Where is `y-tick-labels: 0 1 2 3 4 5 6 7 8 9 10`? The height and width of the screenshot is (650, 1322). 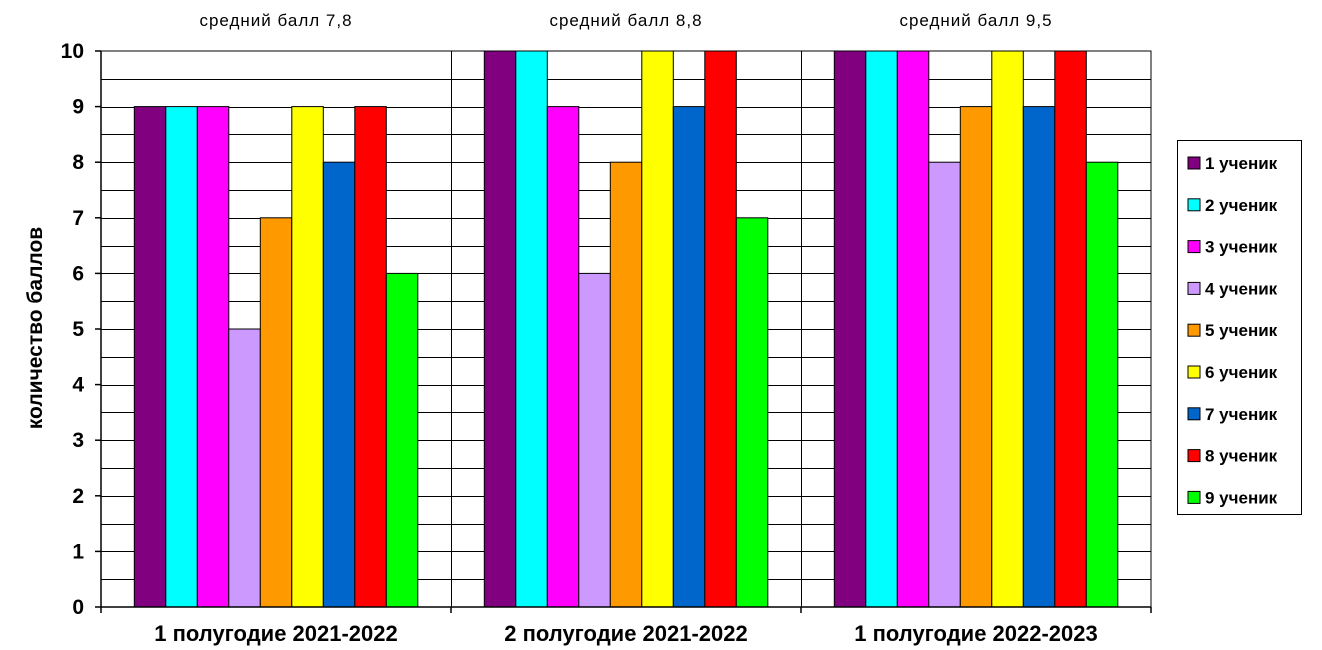 y-tick-labels: 0 1 2 3 4 5 6 7 8 9 10 is located at coordinates (73, 329).